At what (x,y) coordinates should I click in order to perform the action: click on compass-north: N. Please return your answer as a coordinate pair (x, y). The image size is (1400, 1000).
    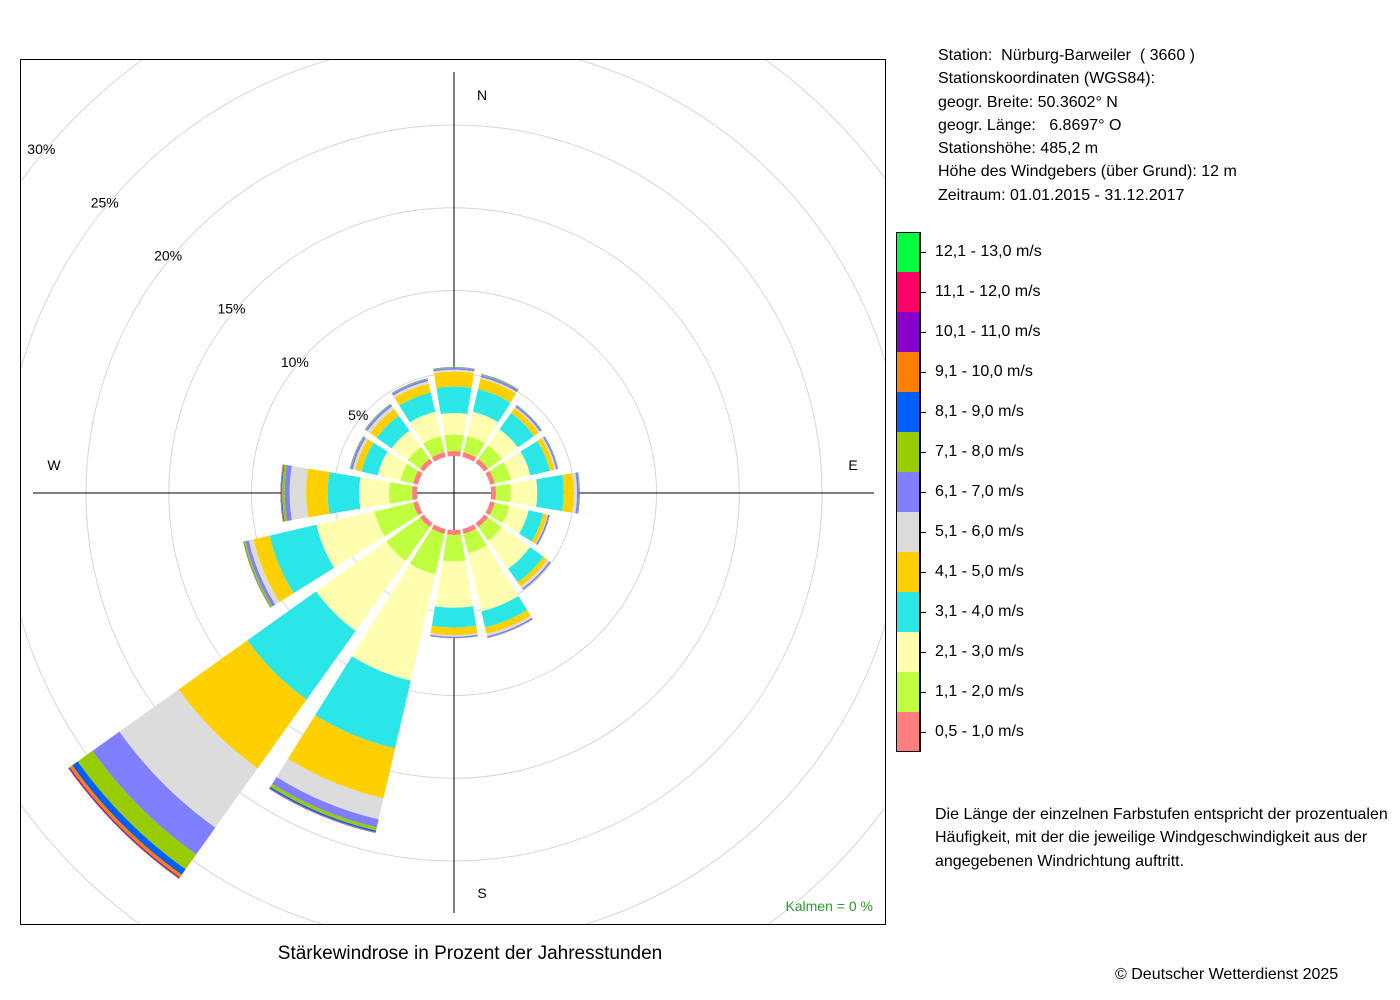
    Looking at the image, I should click on (482, 95).